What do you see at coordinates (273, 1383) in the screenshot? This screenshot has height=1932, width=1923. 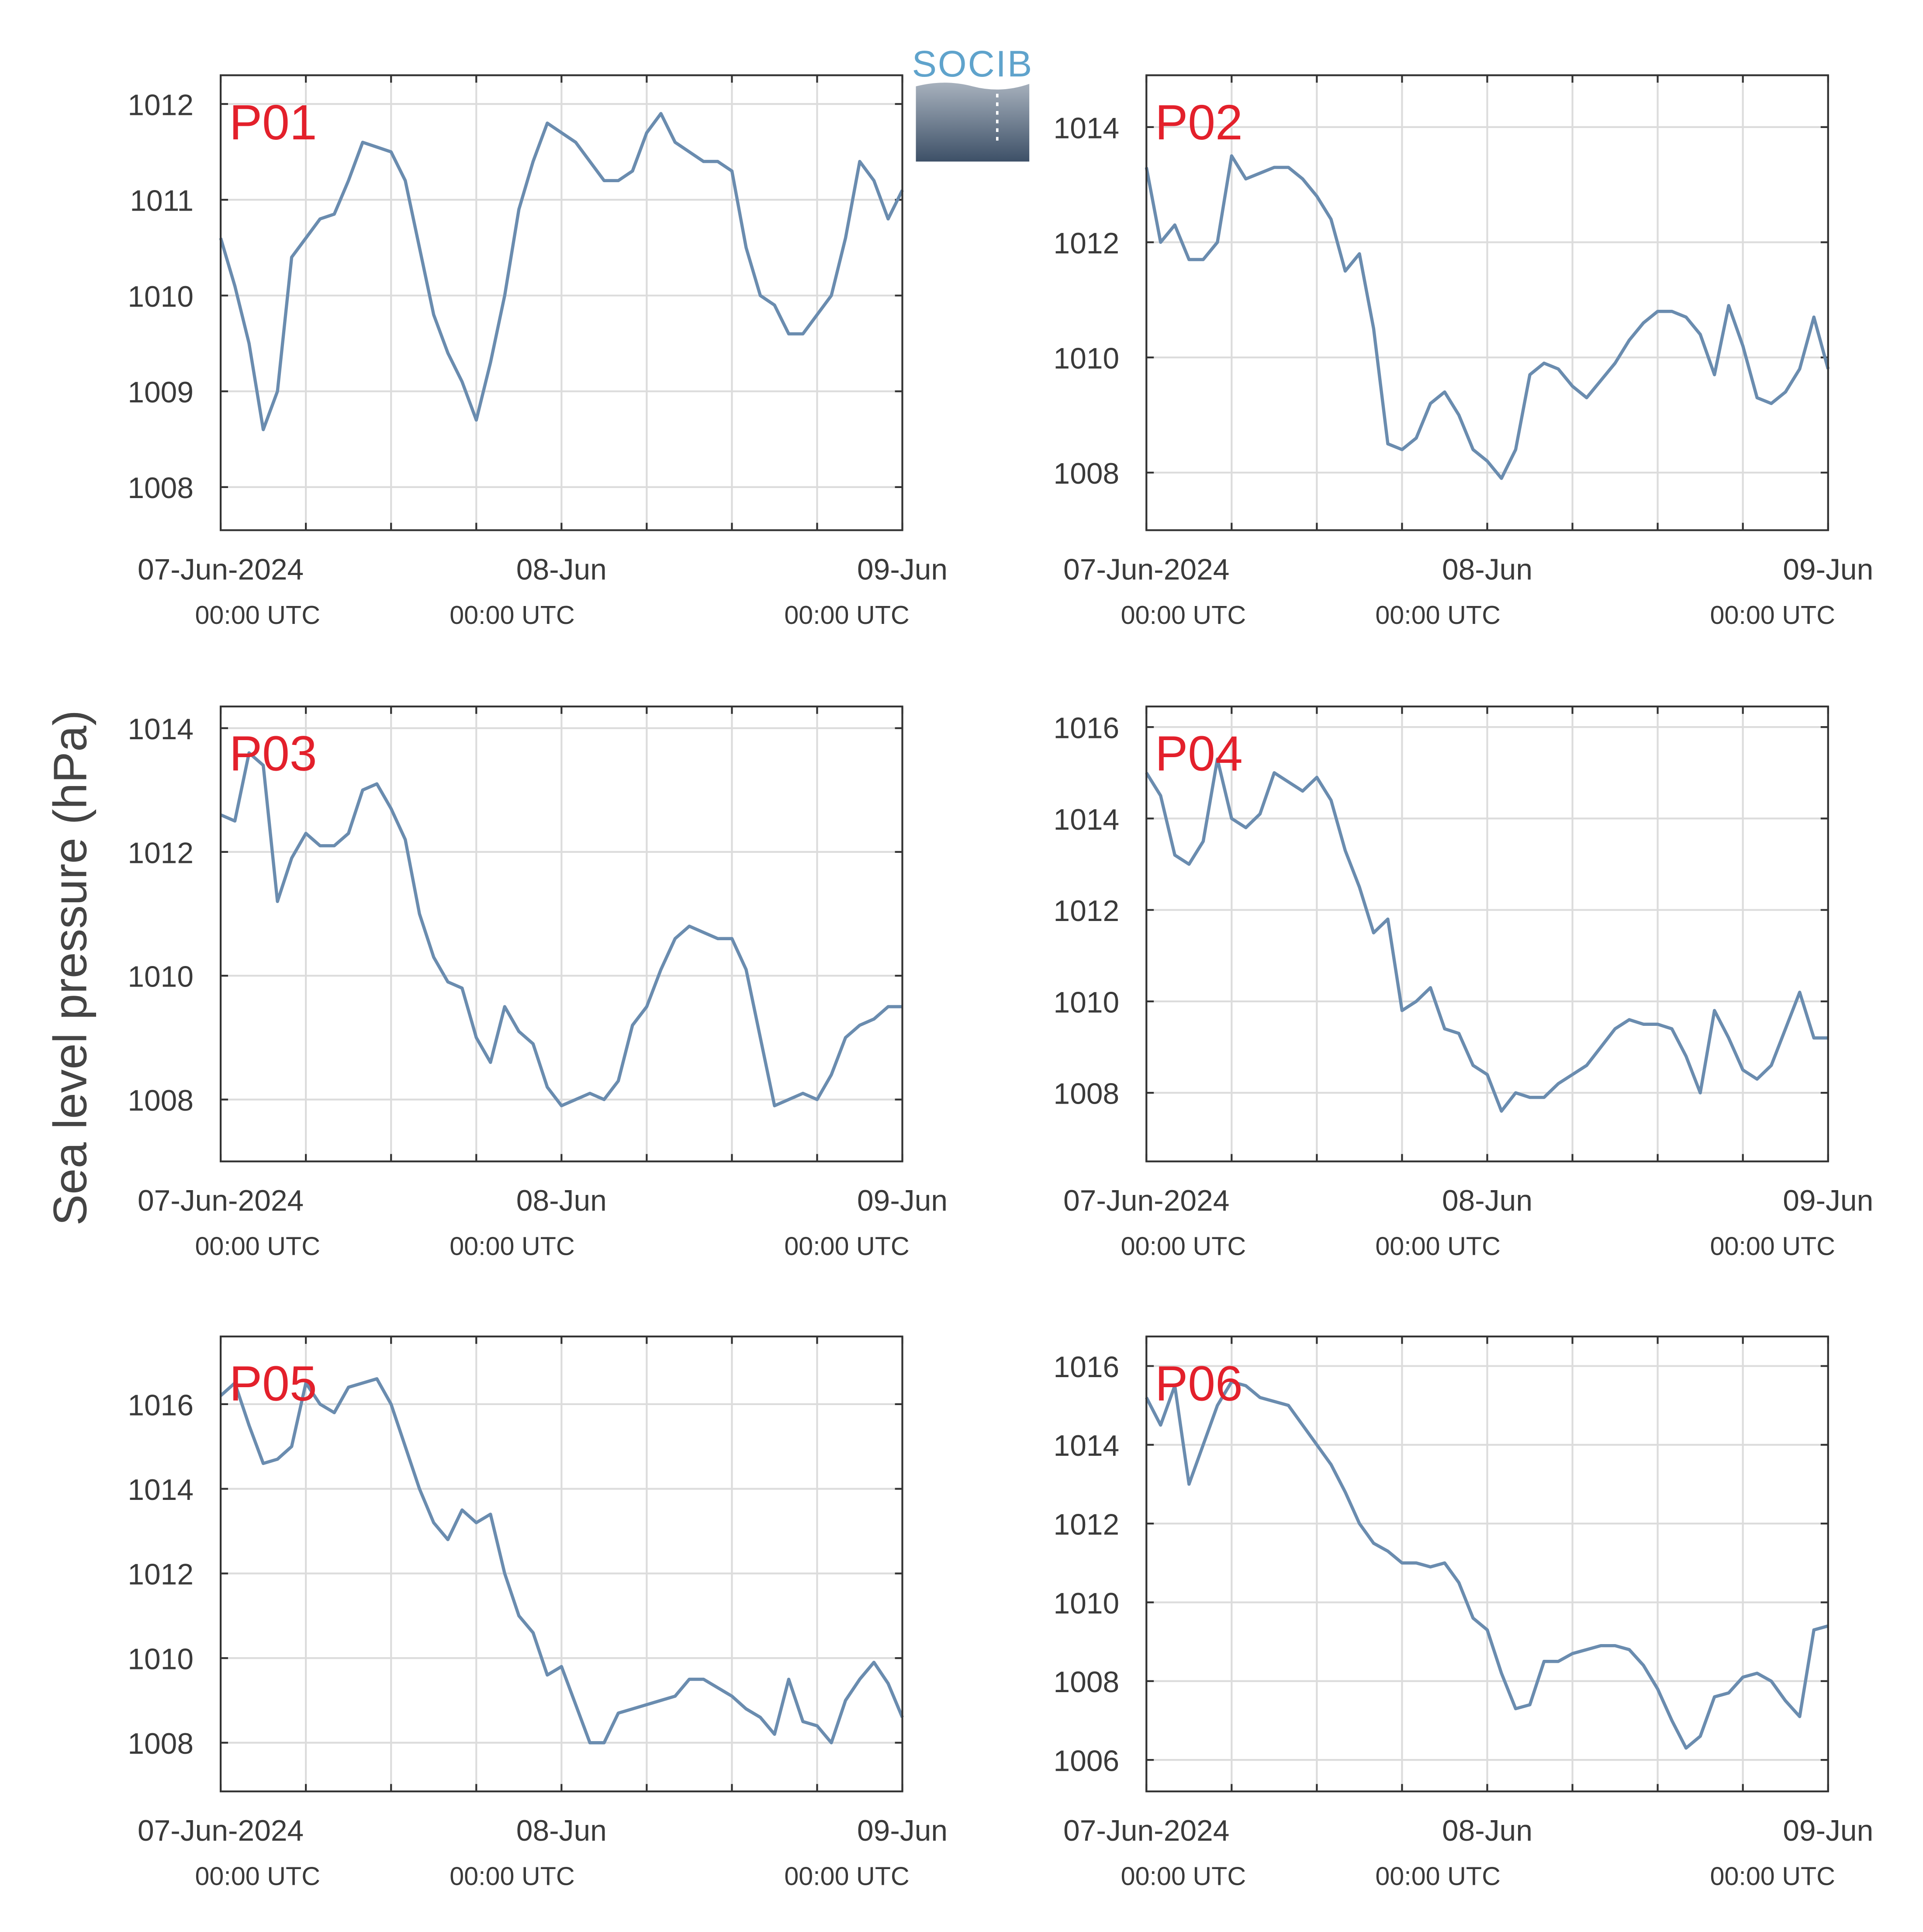 I see `panel-title: P05` at bounding box center [273, 1383].